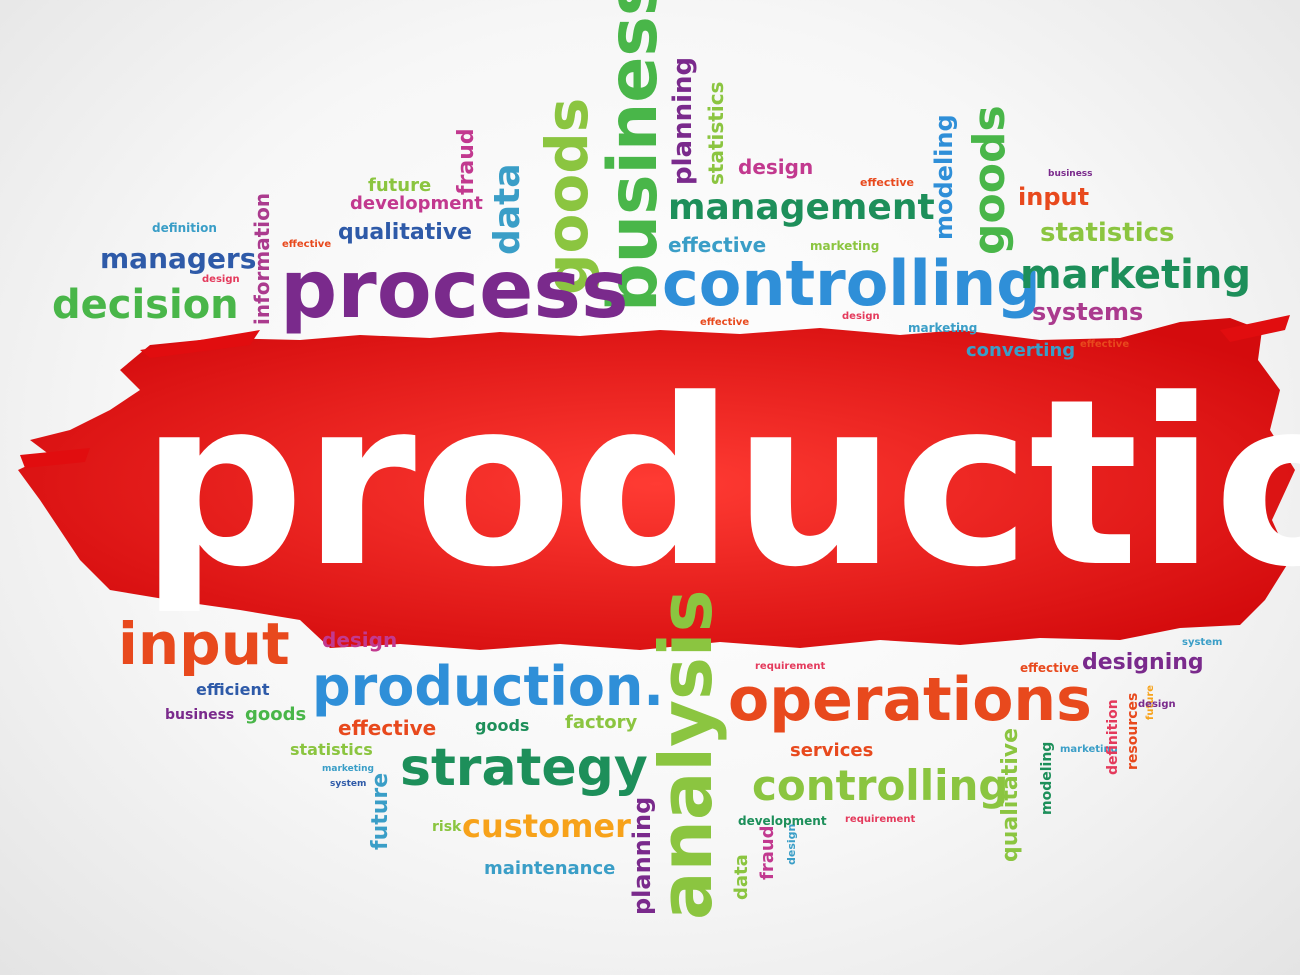  Describe the element at coordinates (546, 826) in the screenshot. I see `cloud-word: customer` at that location.